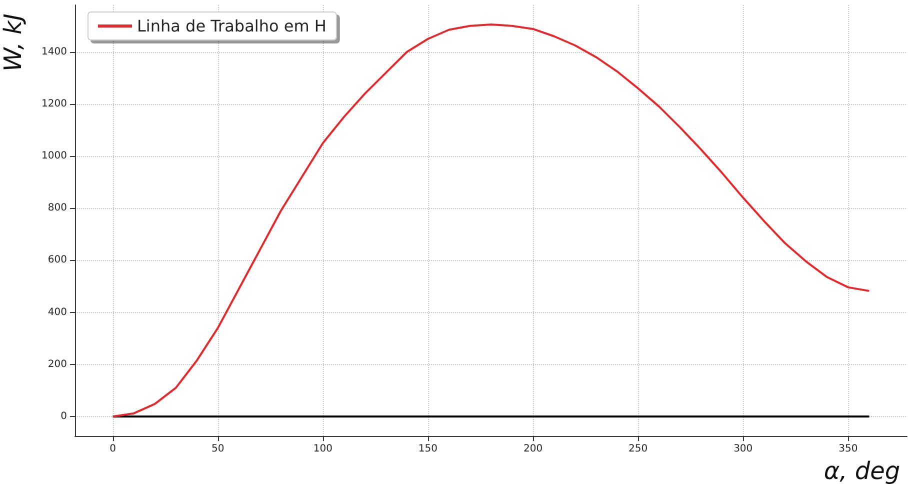 This screenshot has width=909, height=486. What do you see at coordinates (428, 449) in the screenshot?
I see `x-tick-label: 150` at bounding box center [428, 449].